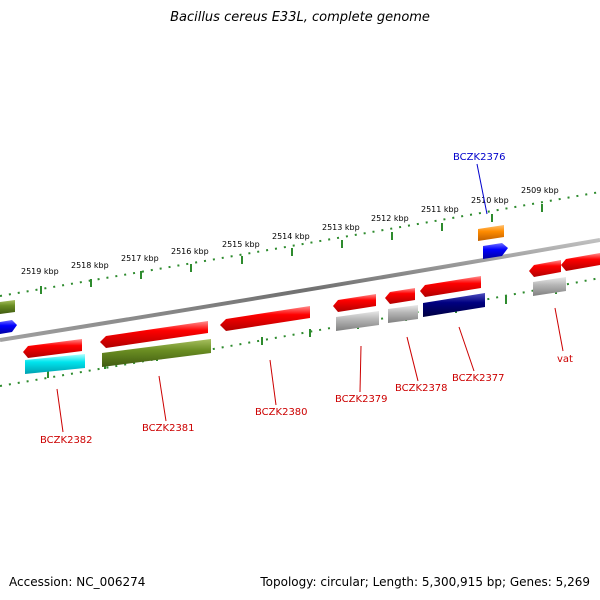  I want to click on tick-label-2518: 2518 kbp, so click(90, 265).